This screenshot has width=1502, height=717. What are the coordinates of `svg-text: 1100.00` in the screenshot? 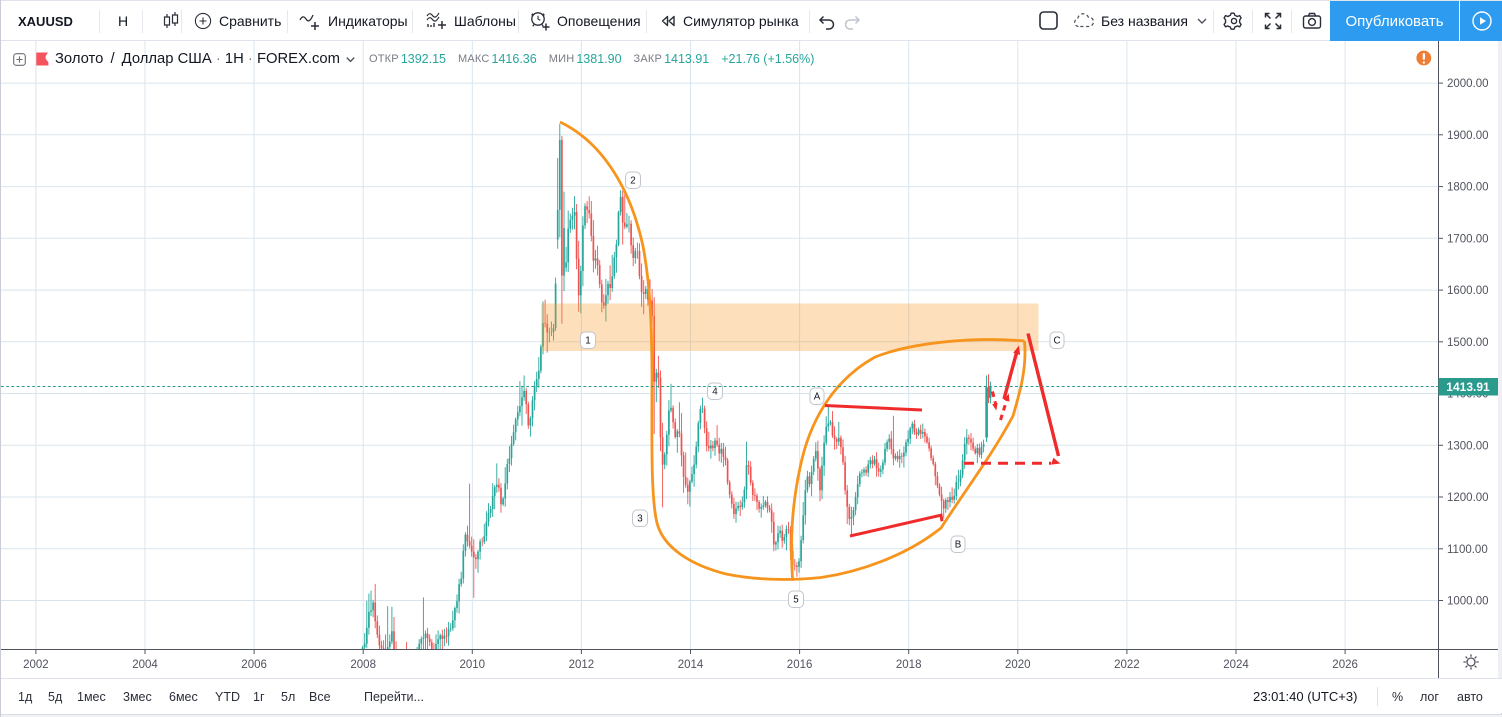 It's located at (1467, 550).